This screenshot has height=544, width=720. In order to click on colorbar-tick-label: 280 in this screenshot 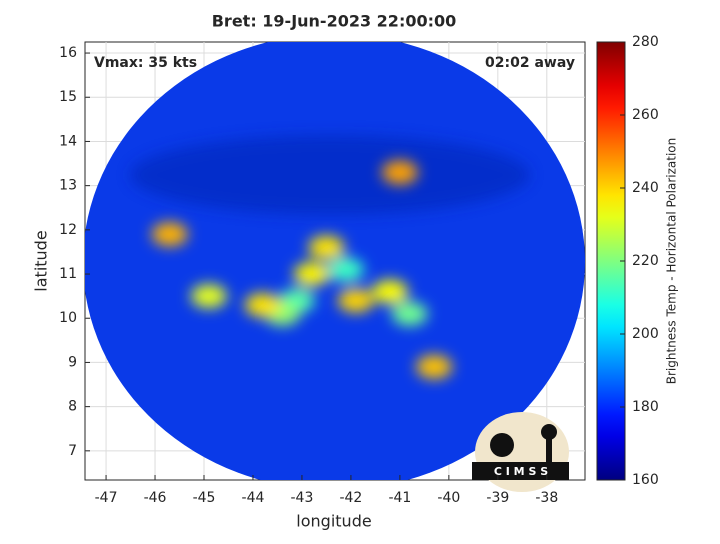, I will do `click(645, 42)`.